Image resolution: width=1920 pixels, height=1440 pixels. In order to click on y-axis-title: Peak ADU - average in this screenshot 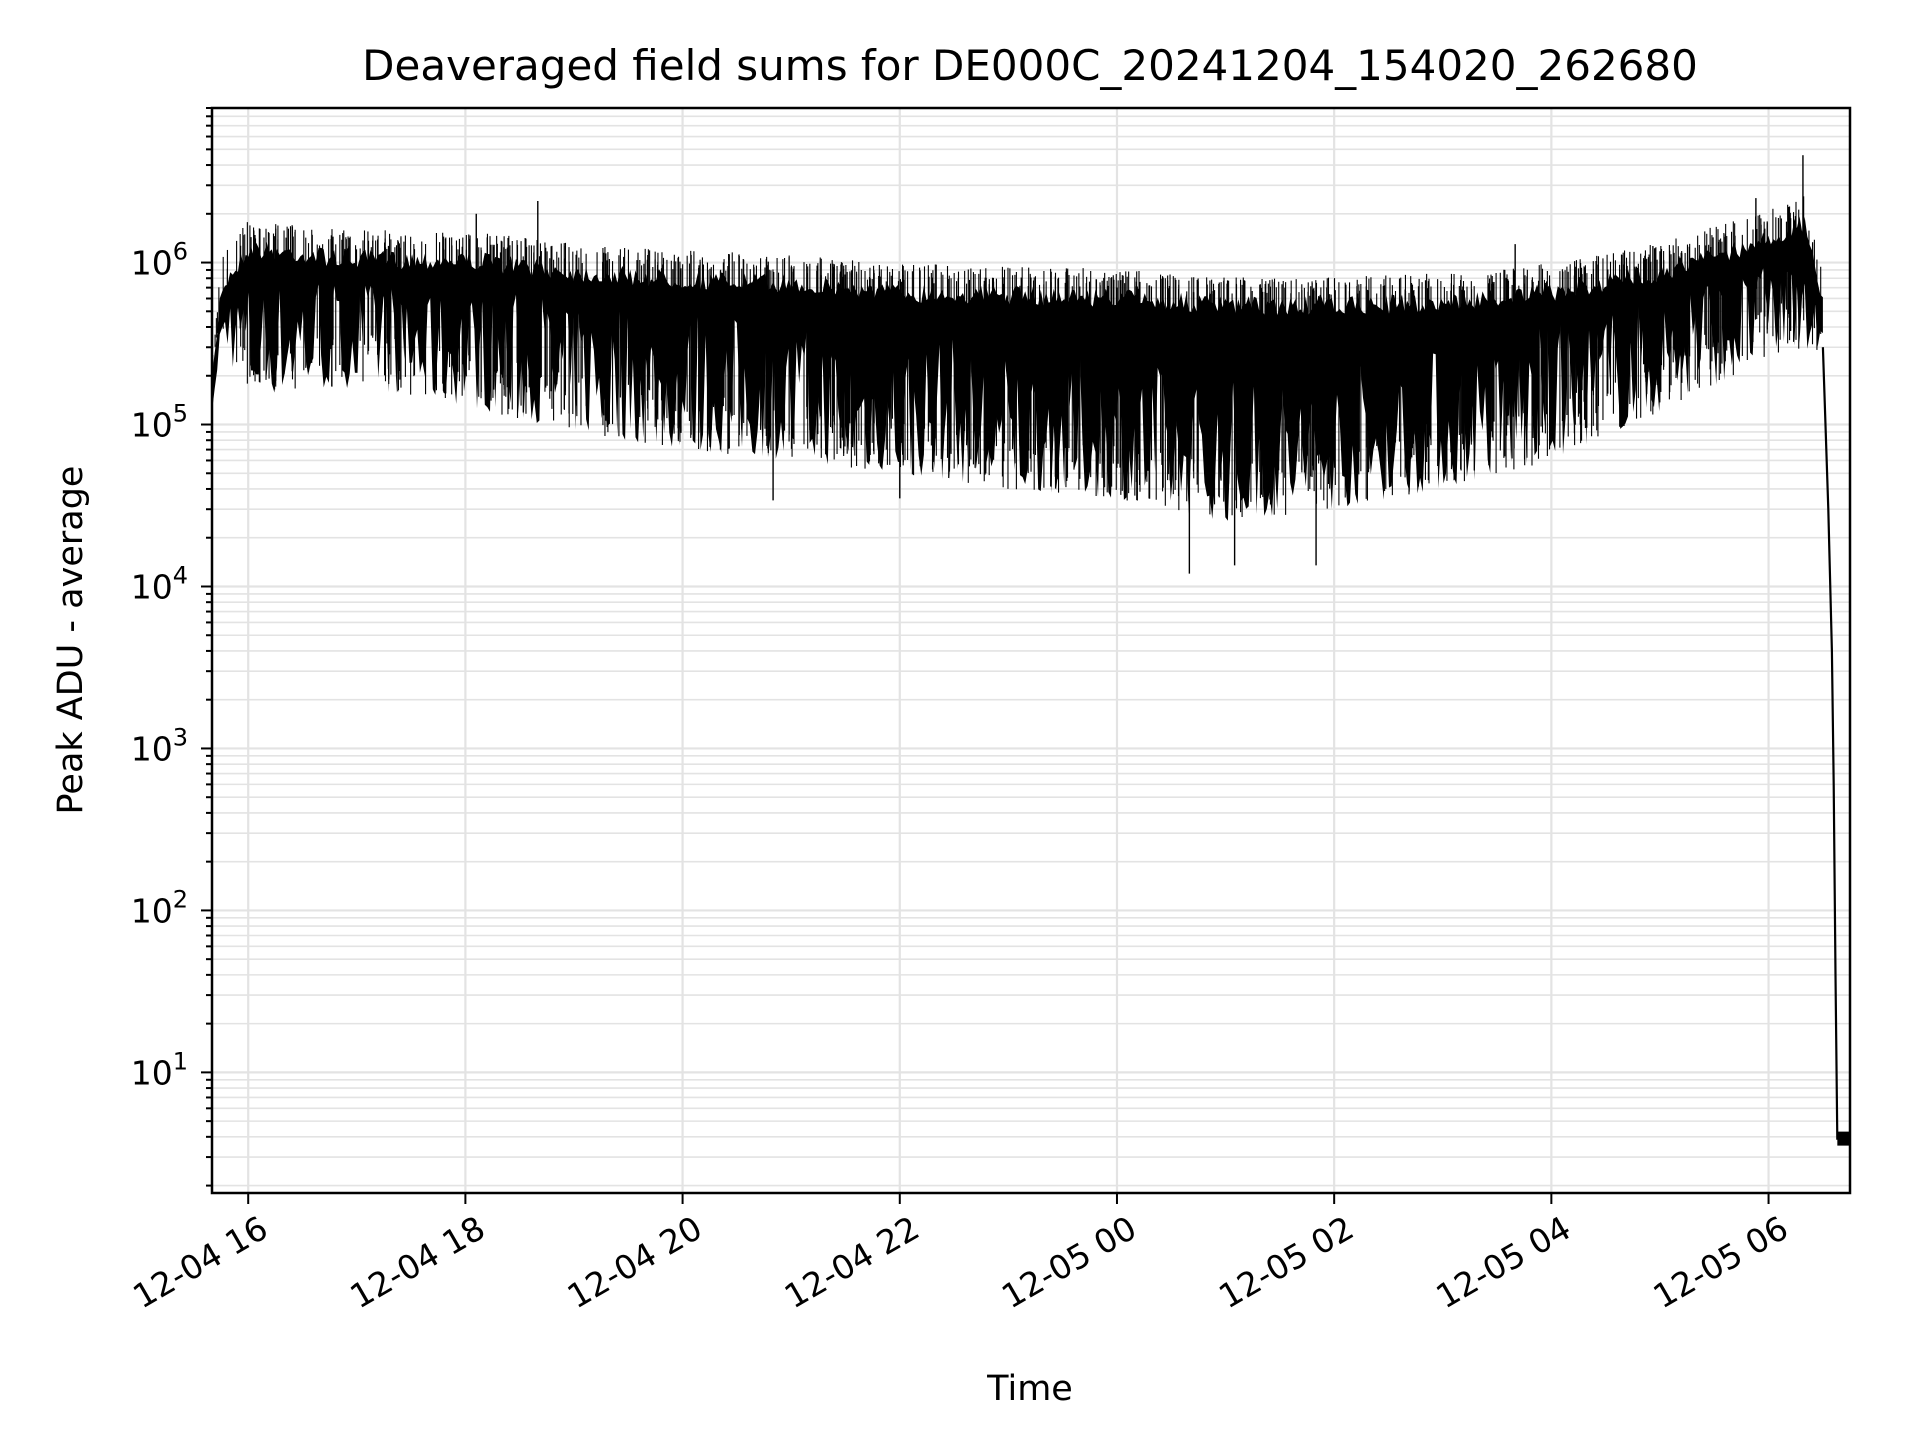, I will do `click(71, 640)`.